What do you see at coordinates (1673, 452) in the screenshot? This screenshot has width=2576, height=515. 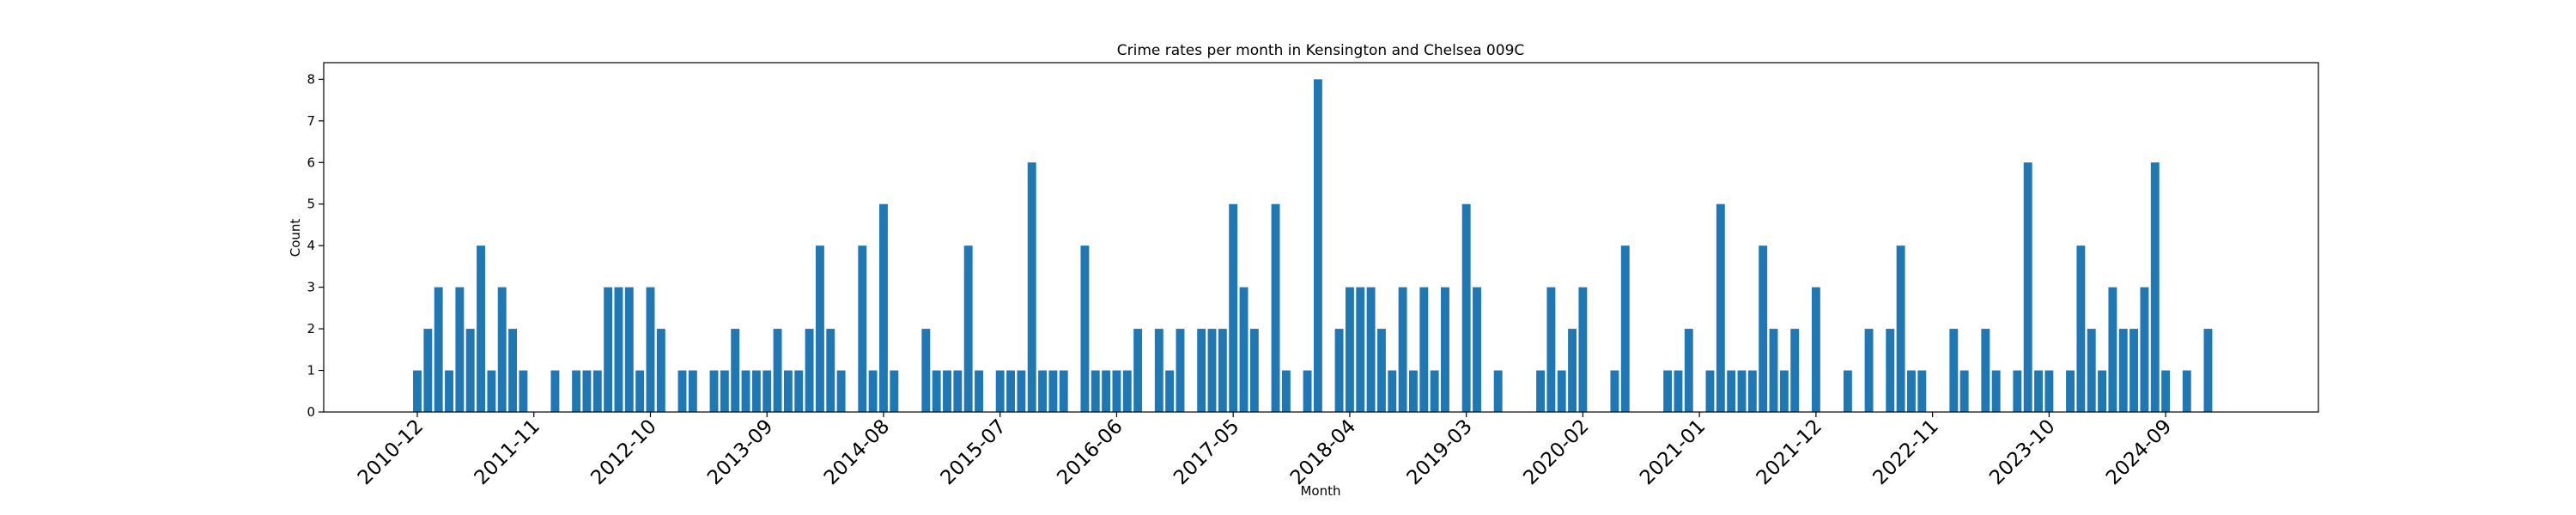 I see `x-tick-label: 2021-01` at bounding box center [1673, 452].